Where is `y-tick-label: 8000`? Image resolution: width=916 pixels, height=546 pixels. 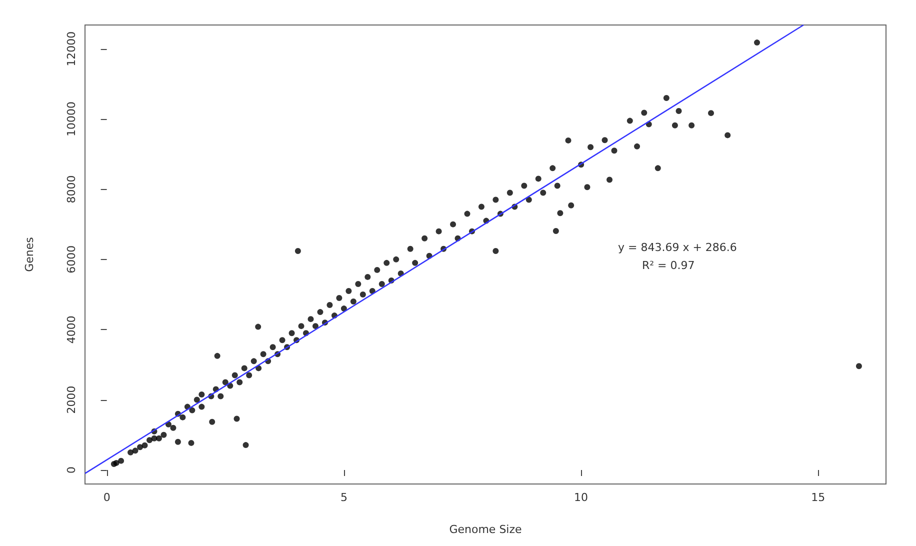 y-tick-label: 8000 is located at coordinates (71, 189).